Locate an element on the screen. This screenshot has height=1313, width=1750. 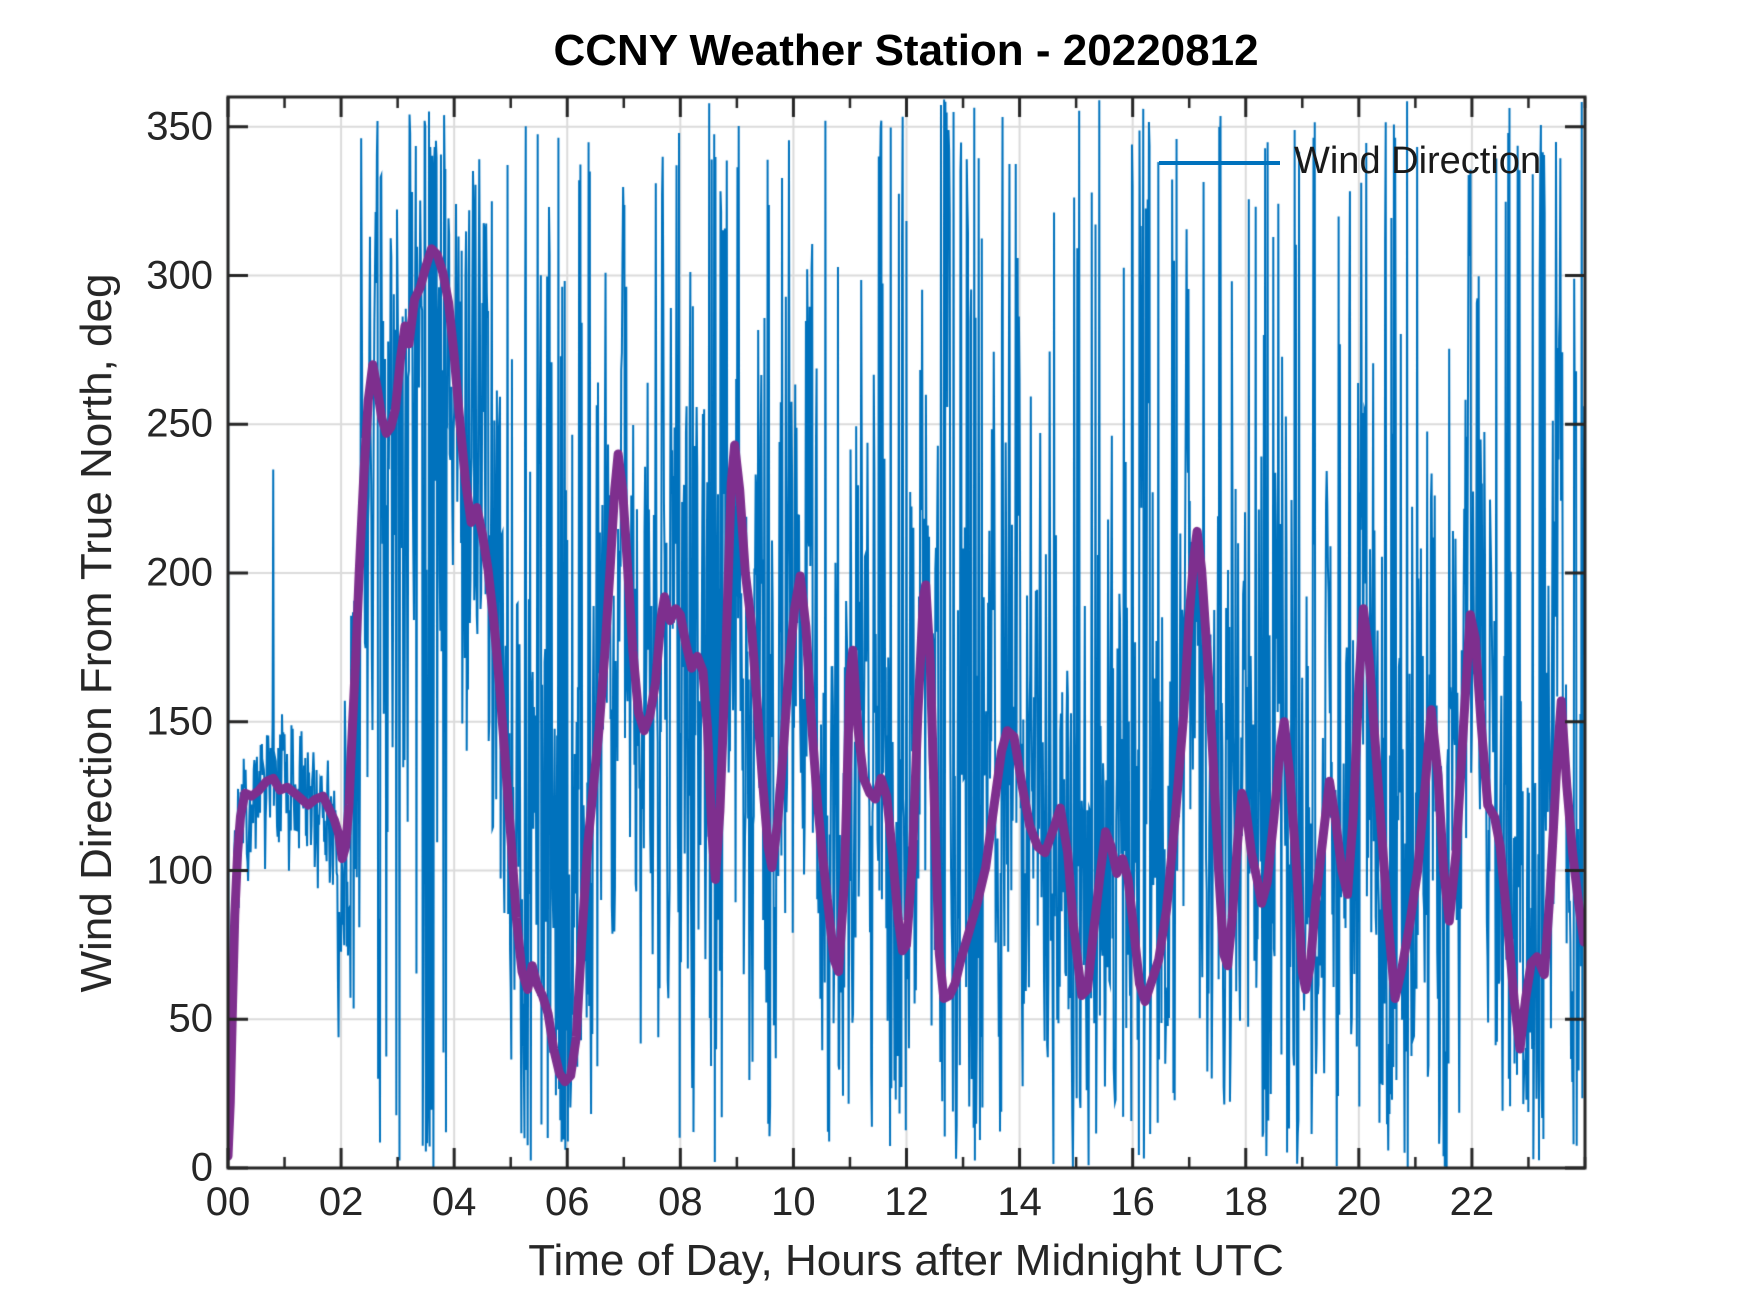
y-tick-label: 100 is located at coordinates (179, 870).